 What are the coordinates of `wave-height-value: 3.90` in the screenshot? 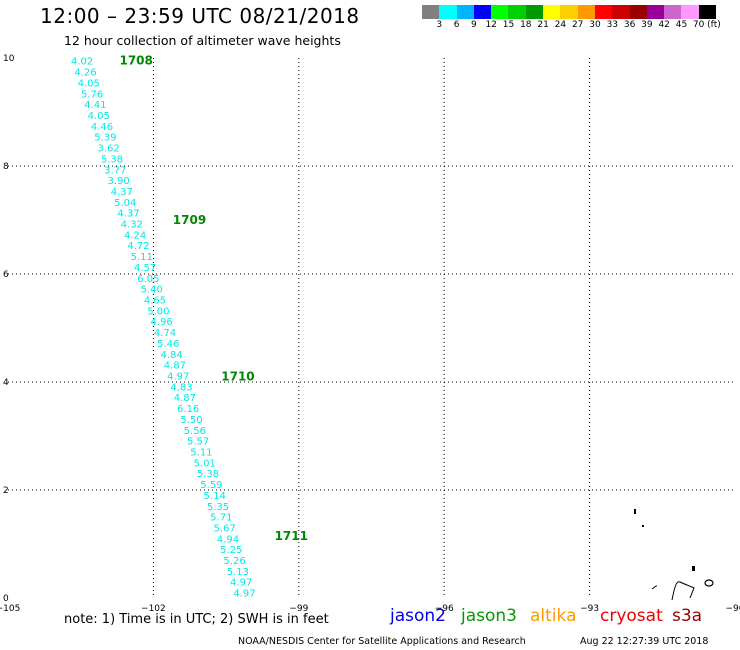 It's located at (118, 181).